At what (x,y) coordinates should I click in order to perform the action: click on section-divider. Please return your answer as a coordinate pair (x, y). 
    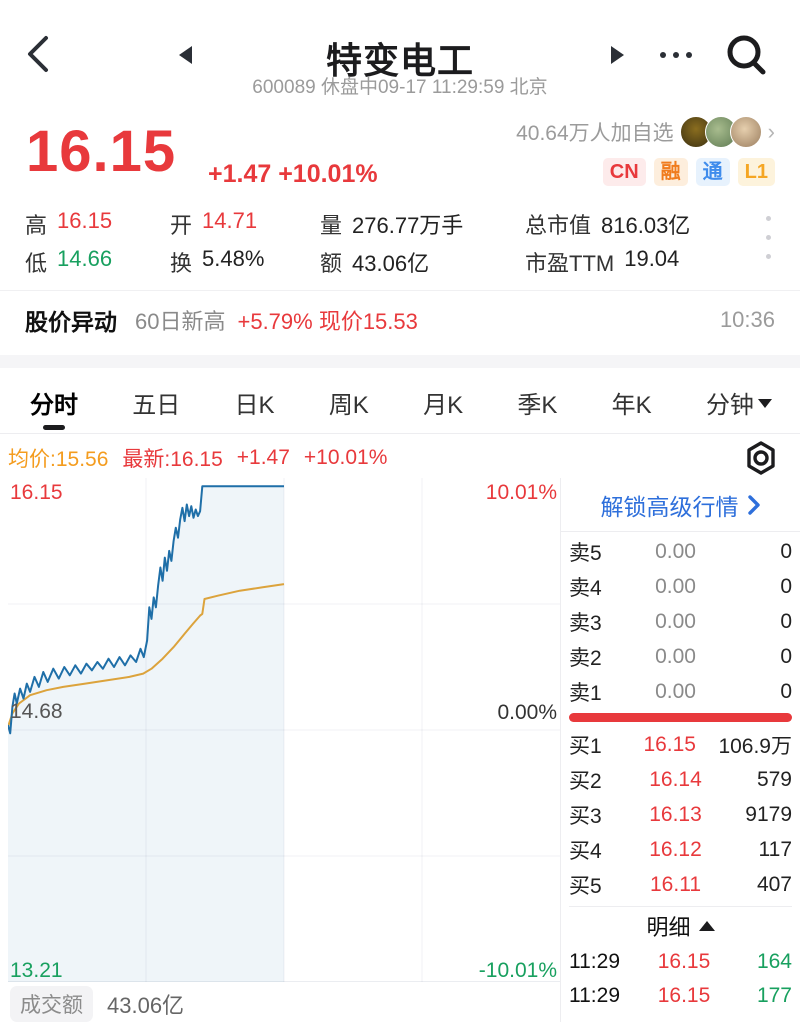
    Looking at the image, I should click on (400, 361).